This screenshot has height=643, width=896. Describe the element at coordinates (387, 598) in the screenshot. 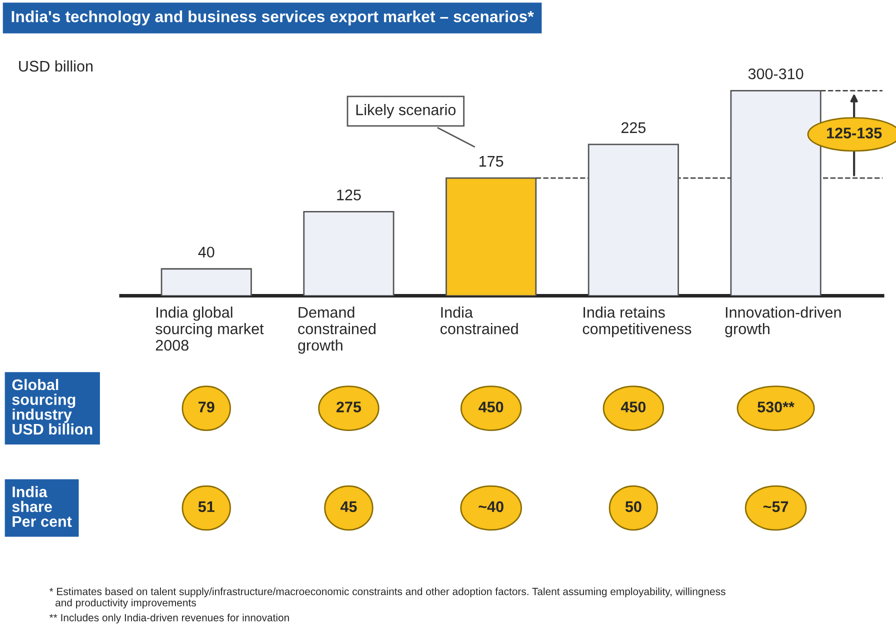

I see `text: * Estimates based on talent supply/infrastructure/macroeconomic constraints and other adoption factors. Talent assuming employability, willingness and productivity improvements` at that location.